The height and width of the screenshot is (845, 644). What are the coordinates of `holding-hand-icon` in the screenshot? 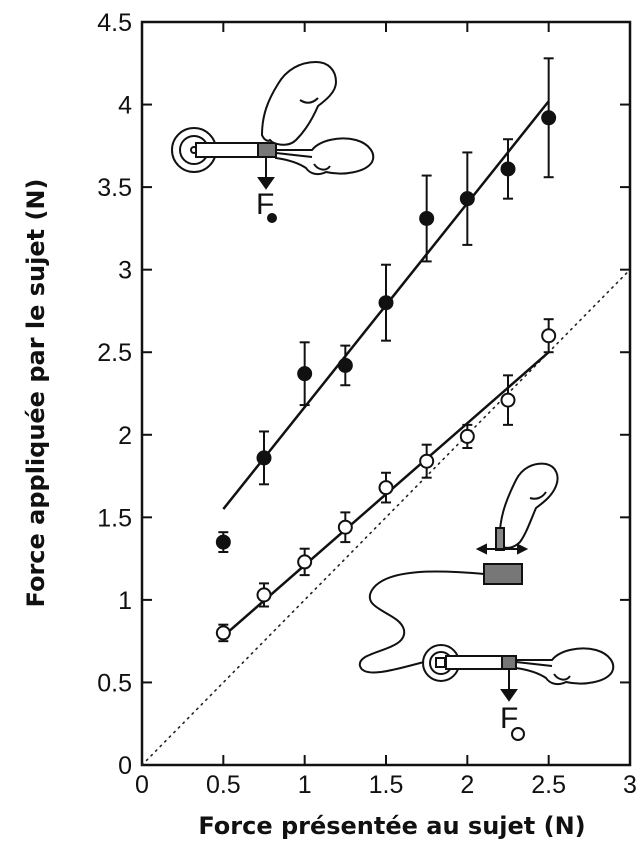 It's located at (325, 156).